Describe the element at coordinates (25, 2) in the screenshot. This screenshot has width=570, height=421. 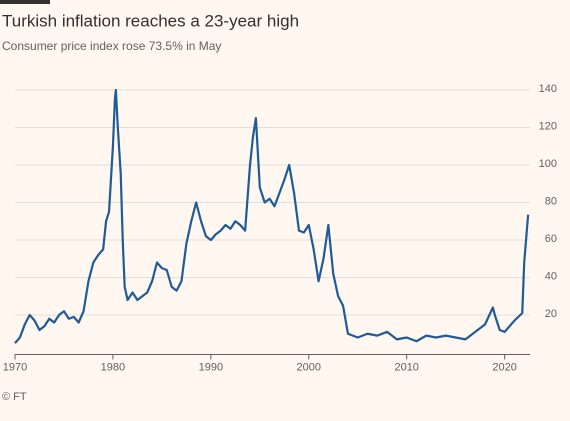
I see `title-bar` at that location.